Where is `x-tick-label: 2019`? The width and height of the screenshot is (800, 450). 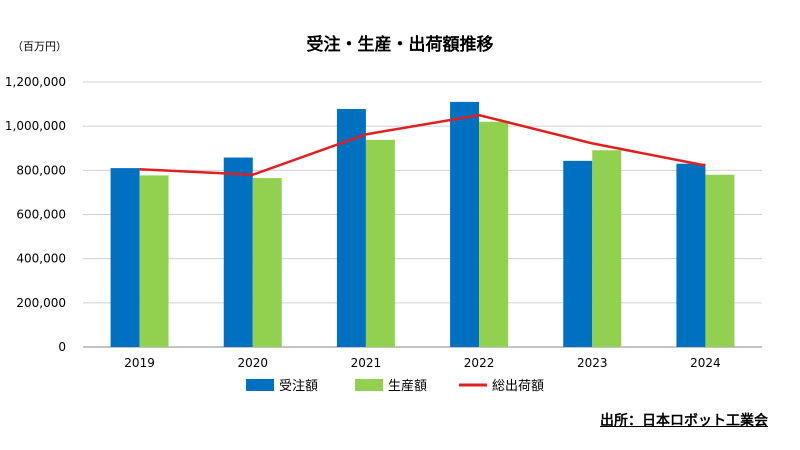 x-tick-label: 2019 is located at coordinates (139, 363).